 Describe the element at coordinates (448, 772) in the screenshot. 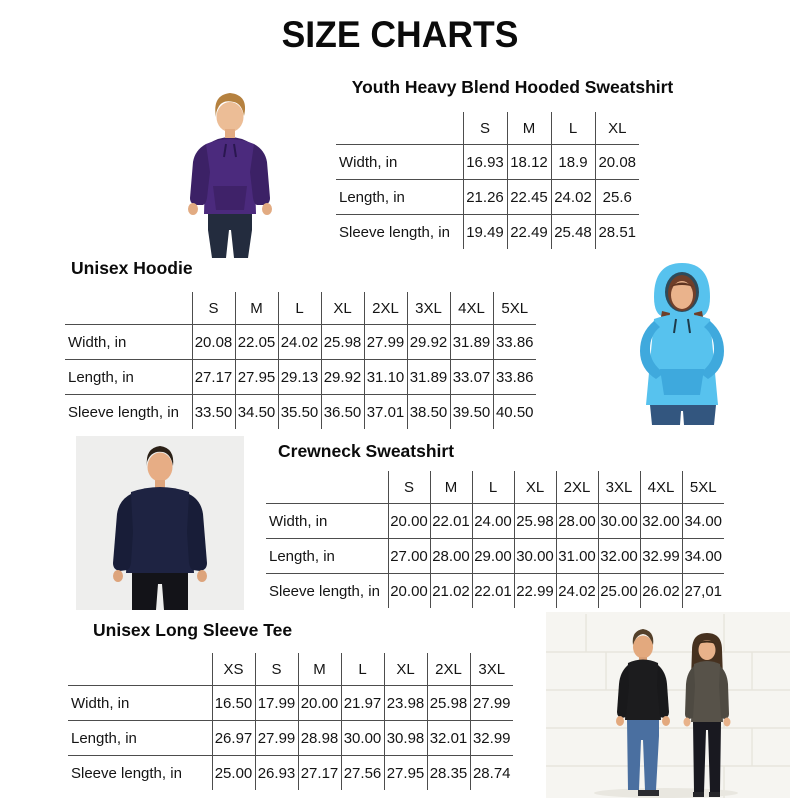

I see `measurement-value: 28.35` at that location.